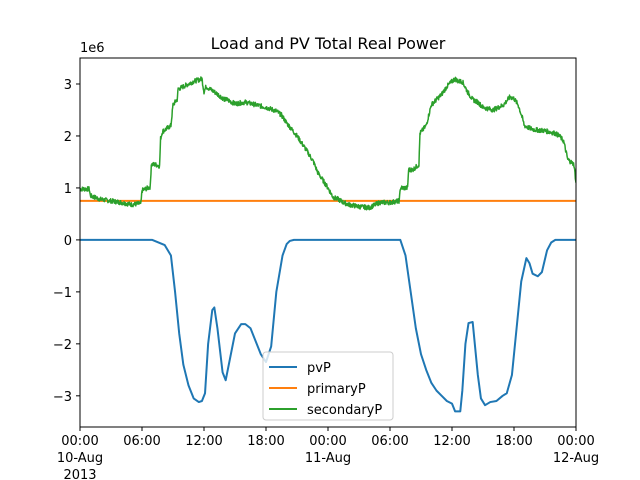 The height and width of the screenshot is (480, 640). What do you see at coordinates (68, 137) in the screenshot?
I see `y-tick-label: 2` at bounding box center [68, 137].